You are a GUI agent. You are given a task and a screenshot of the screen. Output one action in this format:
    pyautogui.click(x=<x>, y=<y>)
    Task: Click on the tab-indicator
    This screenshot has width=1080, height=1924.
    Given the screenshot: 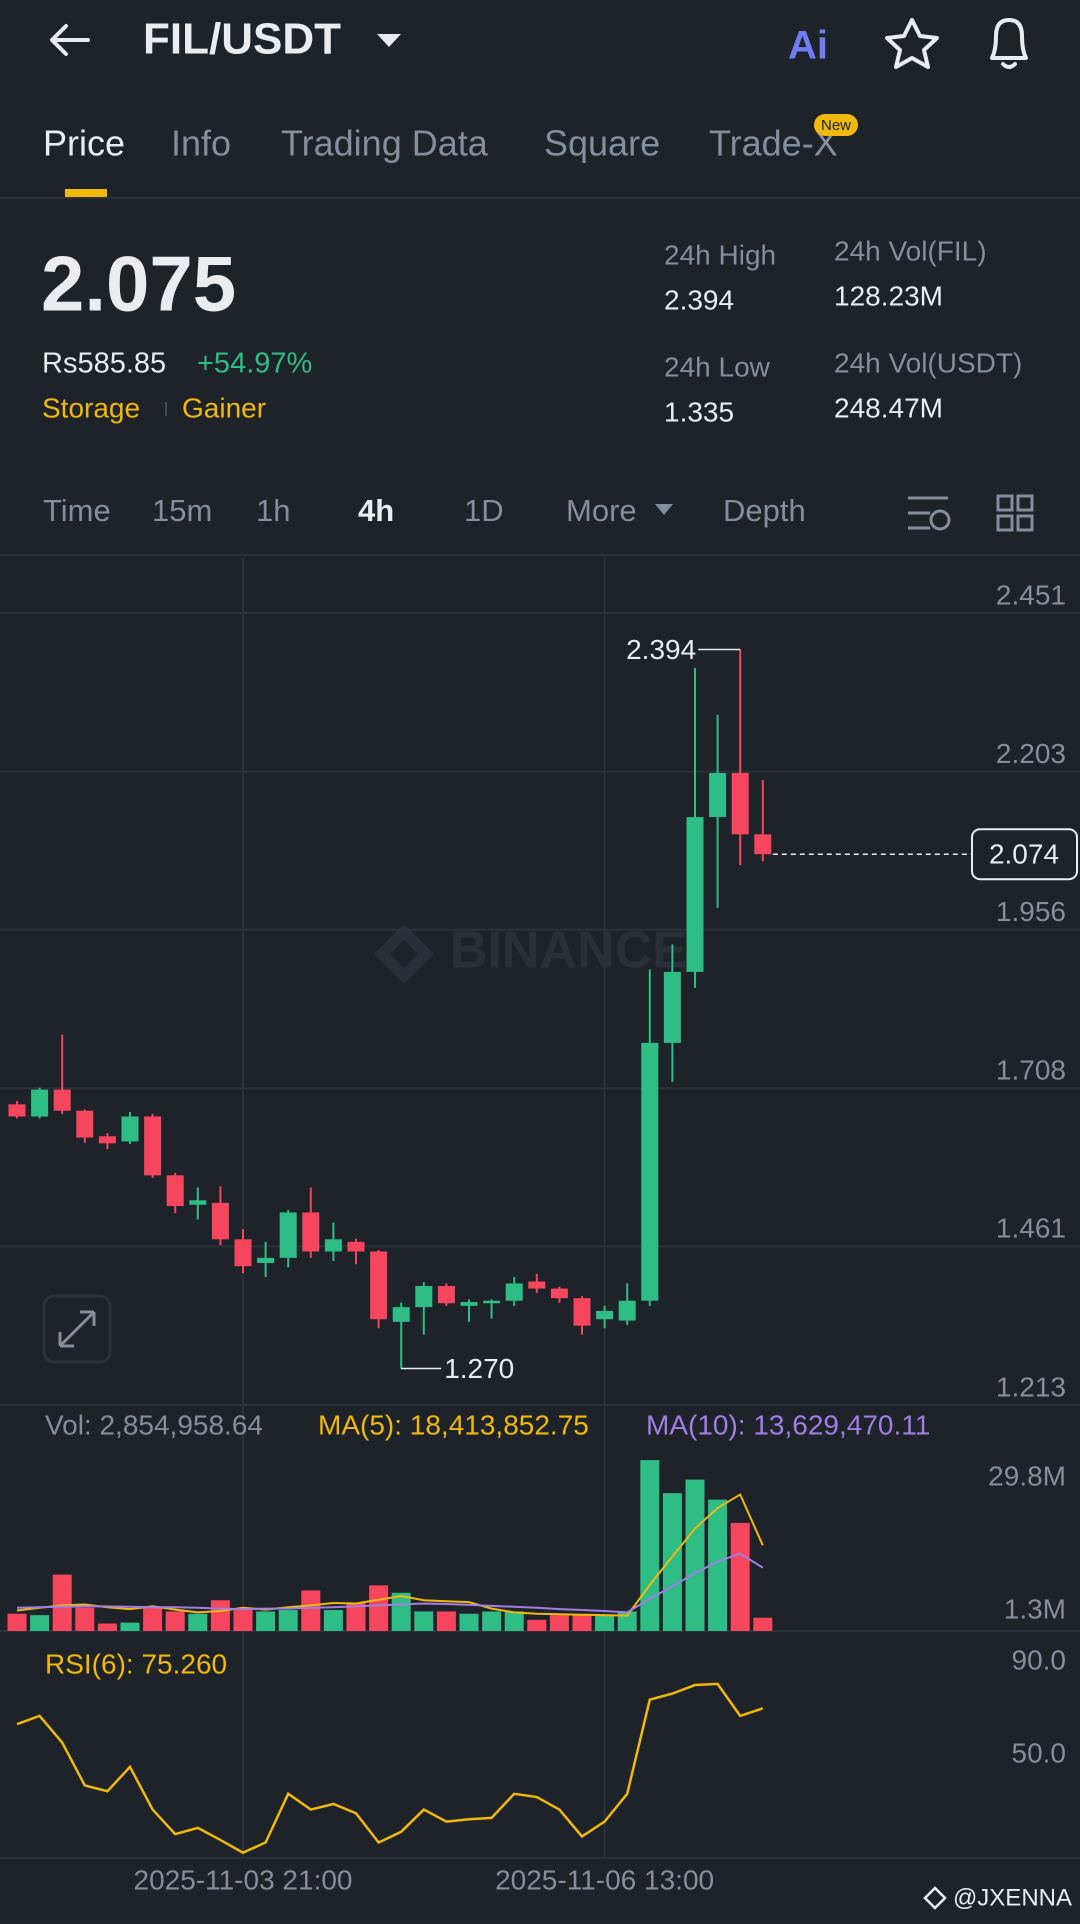 What is the action you would take?
    pyautogui.click(x=86, y=193)
    